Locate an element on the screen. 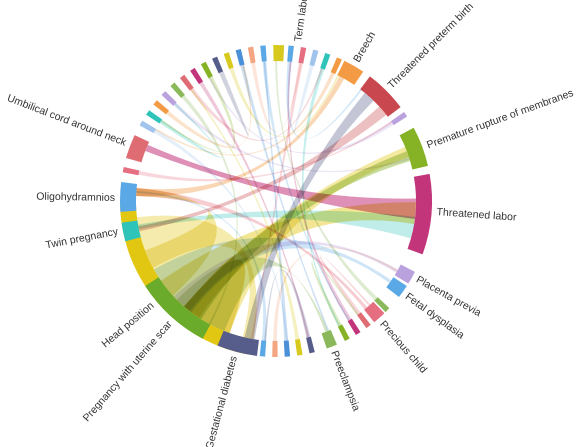 The height and width of the screenshot is (447, 586). arc-premature-rupture-of-membranes is located at coordinates (414, 148).